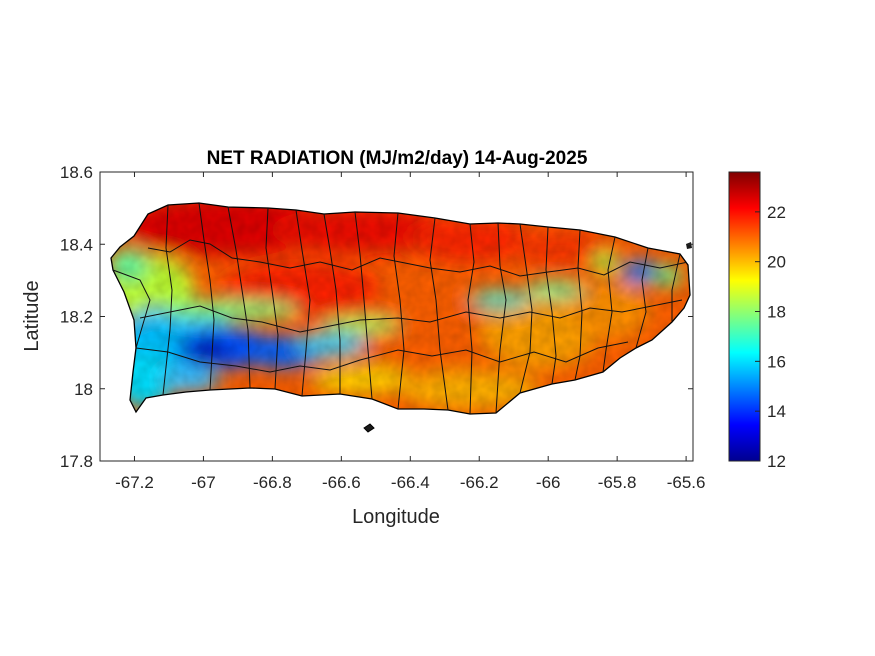 Image resolution: width=875 pixels, height=656 pixels. What do you see at coordinates (776, 312) in the screenshot?
I see `colorbar-tick-label: 18` at bounding box center [776, 312].